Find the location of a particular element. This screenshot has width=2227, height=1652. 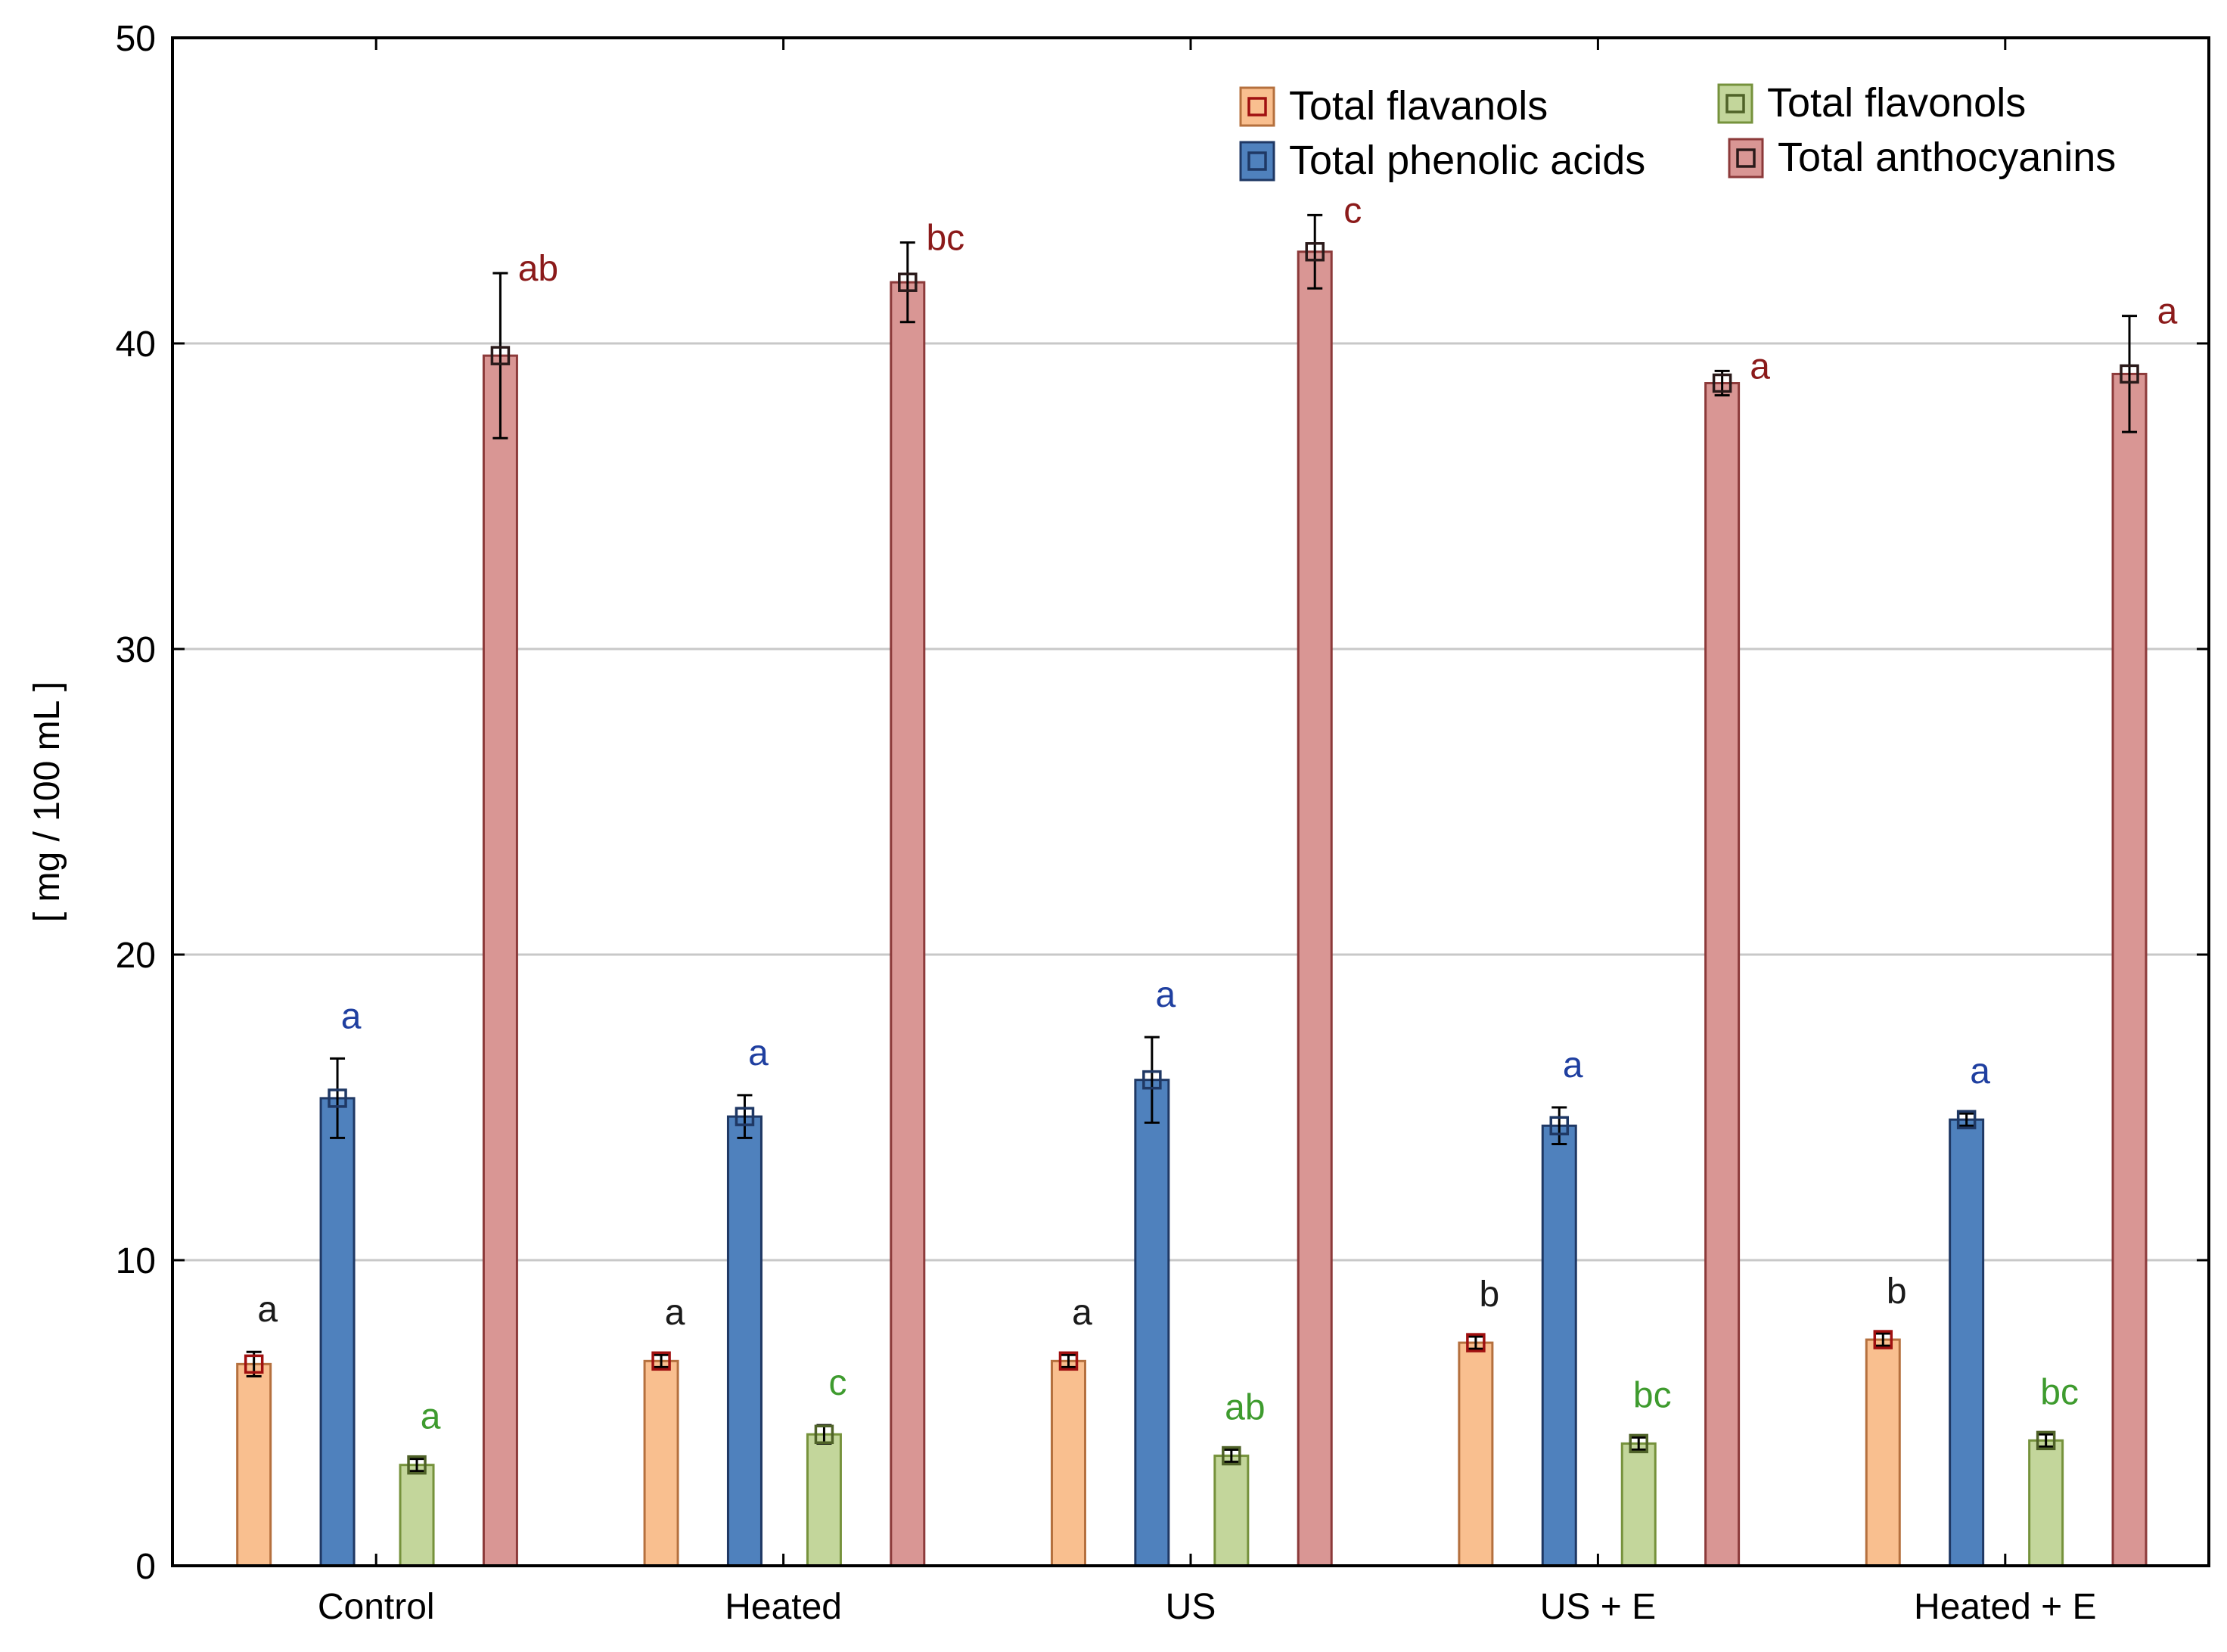

y-tick-label: 10 is located at coordinates (136, 1261).